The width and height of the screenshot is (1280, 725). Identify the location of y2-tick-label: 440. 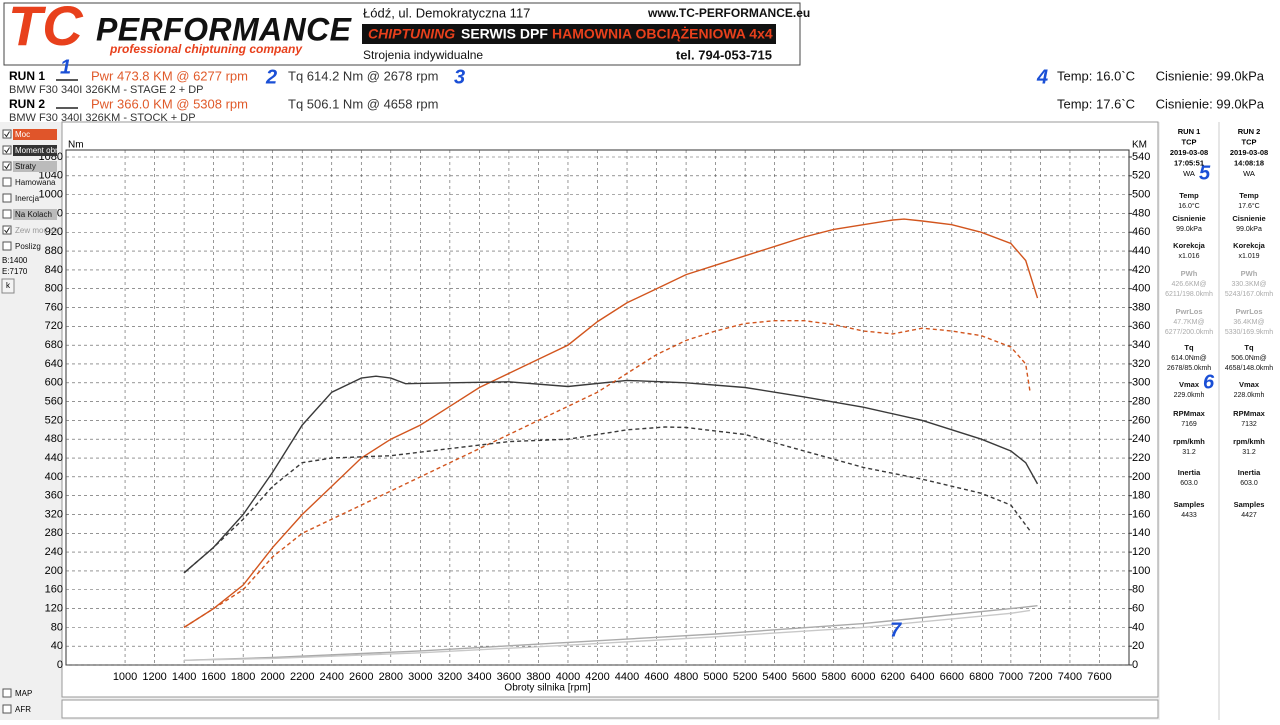
(1141, 251).